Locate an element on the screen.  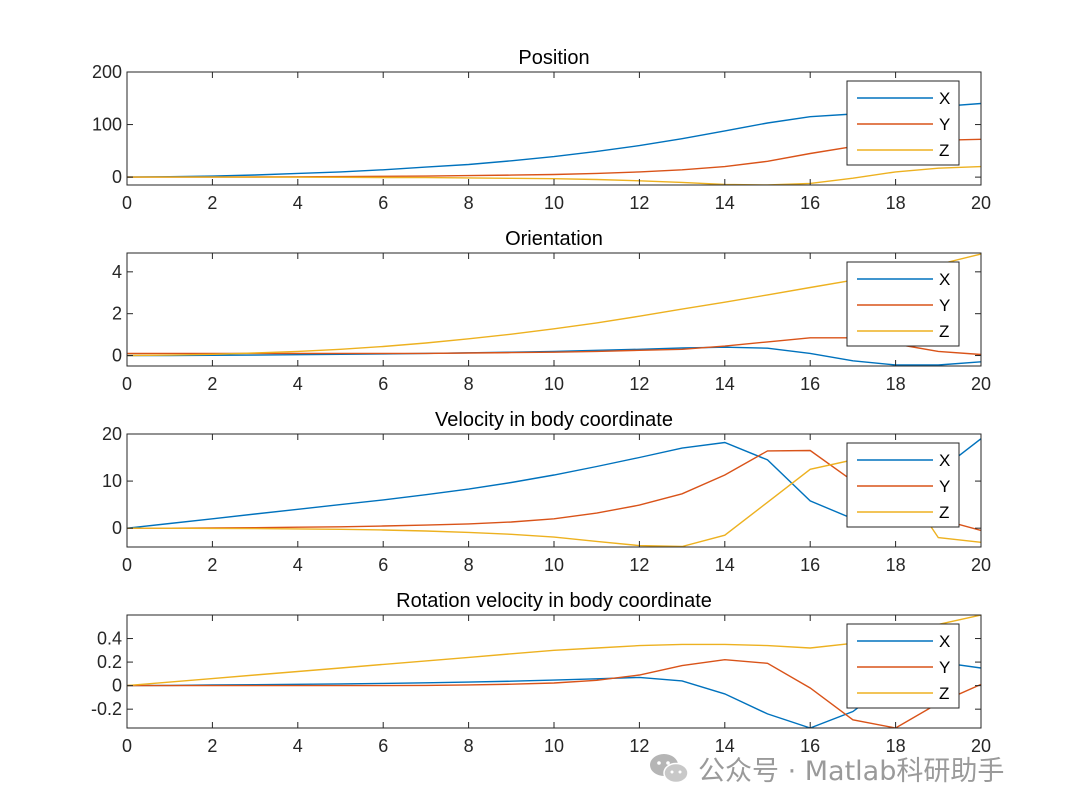
chart-title: Rotation velocity in body coordinate is located at coordinates (554, 601).